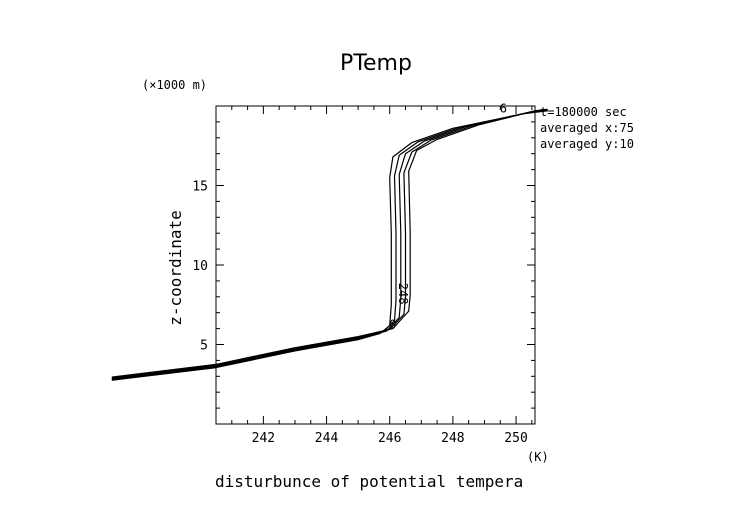 The width and height of the screenshot is (752, 532). Describe the element at coordinates (452, 438) in the screenshot. I see `x-tick-label: 248` at that location.